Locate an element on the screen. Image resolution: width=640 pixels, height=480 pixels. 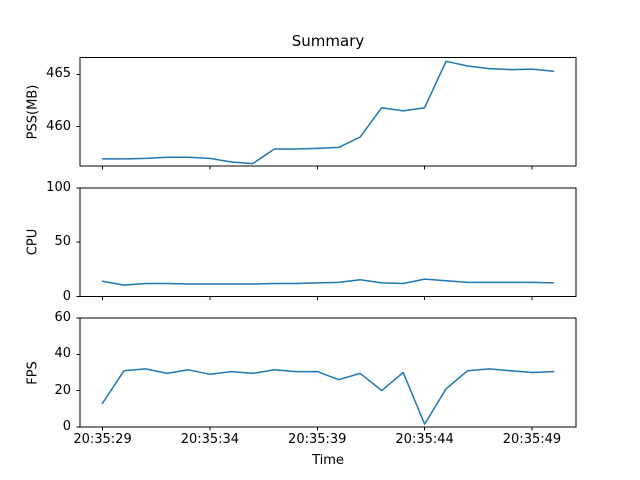
y-tick-label: 465 is located at coordinates (58, 74).